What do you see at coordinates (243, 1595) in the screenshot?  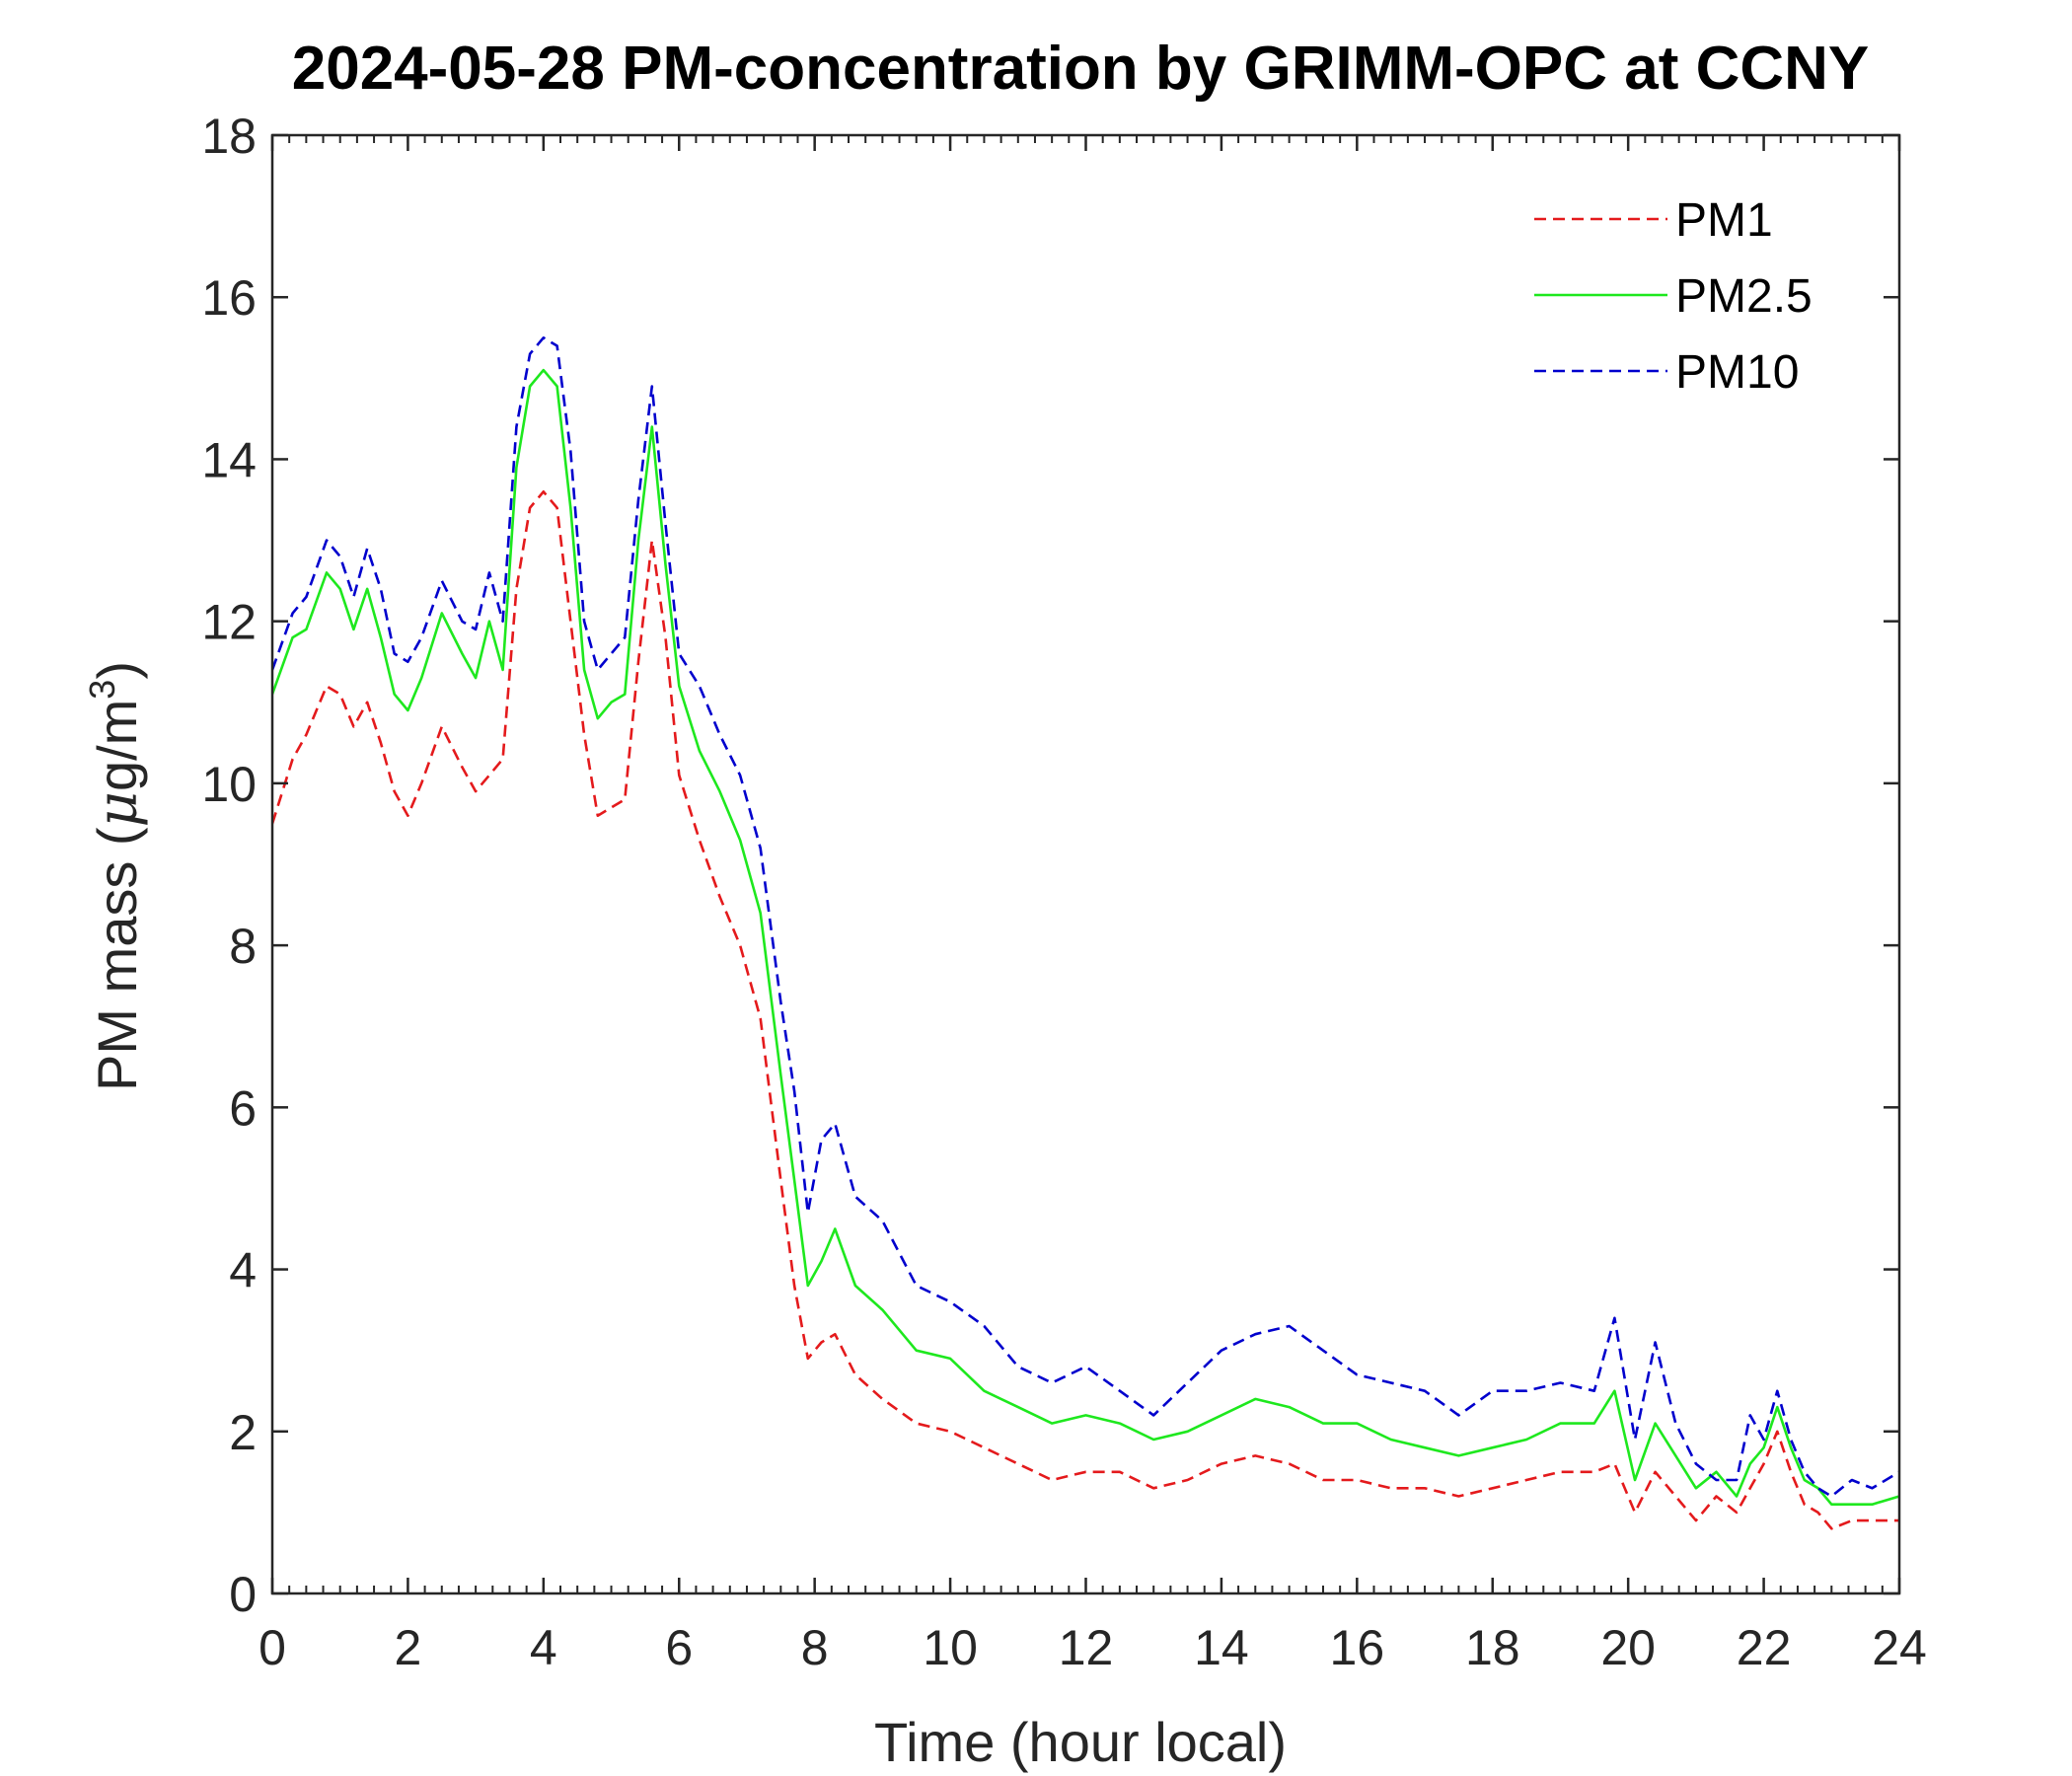 I see `y-tick-label: 0` at bounding box center [243, 1595].